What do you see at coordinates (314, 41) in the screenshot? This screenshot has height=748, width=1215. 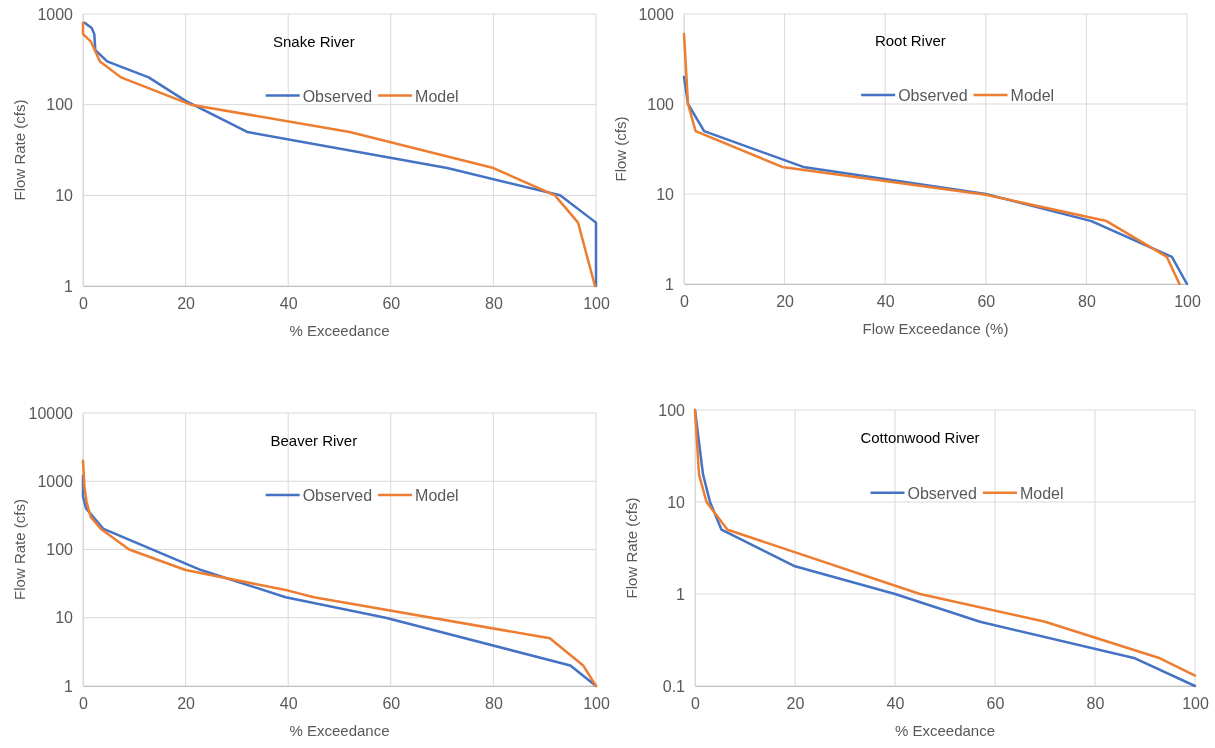 I see `text: Snake River` at bounding box center [314, 41].